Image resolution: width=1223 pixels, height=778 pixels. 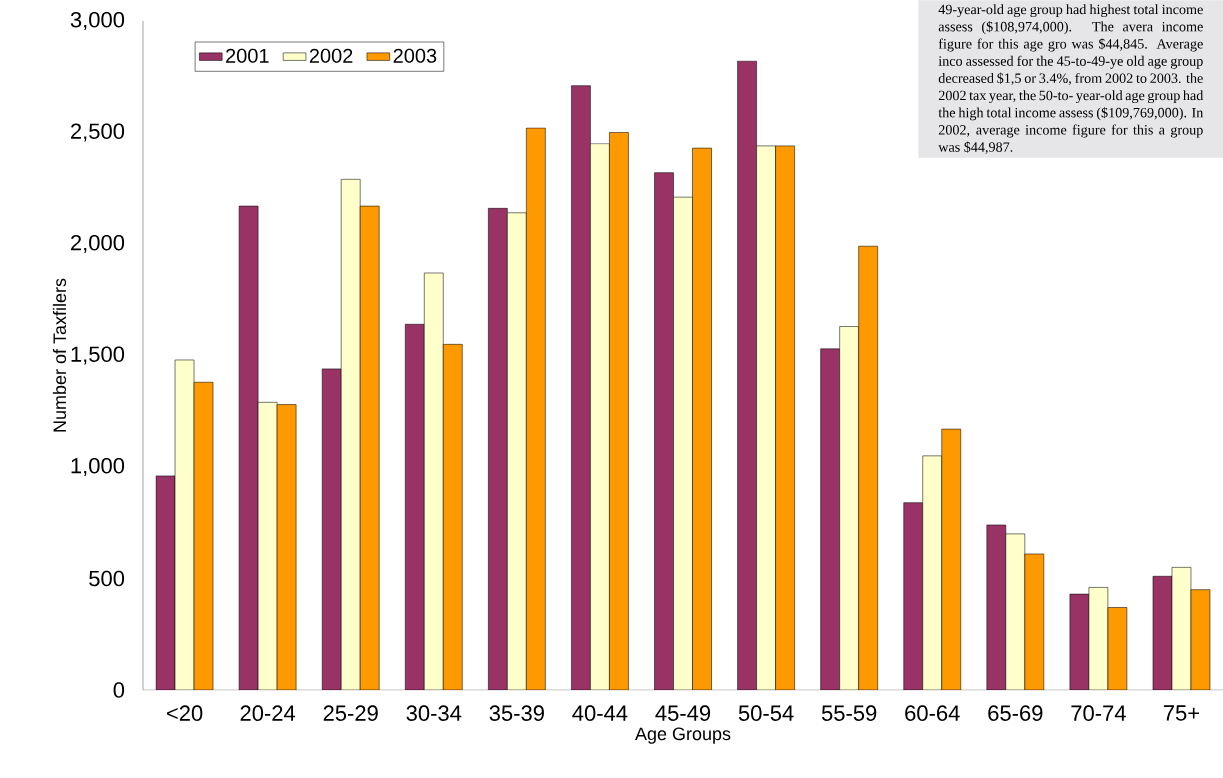 I want to click on x-tick-label: 70-74, so click(x=1098, y=713).